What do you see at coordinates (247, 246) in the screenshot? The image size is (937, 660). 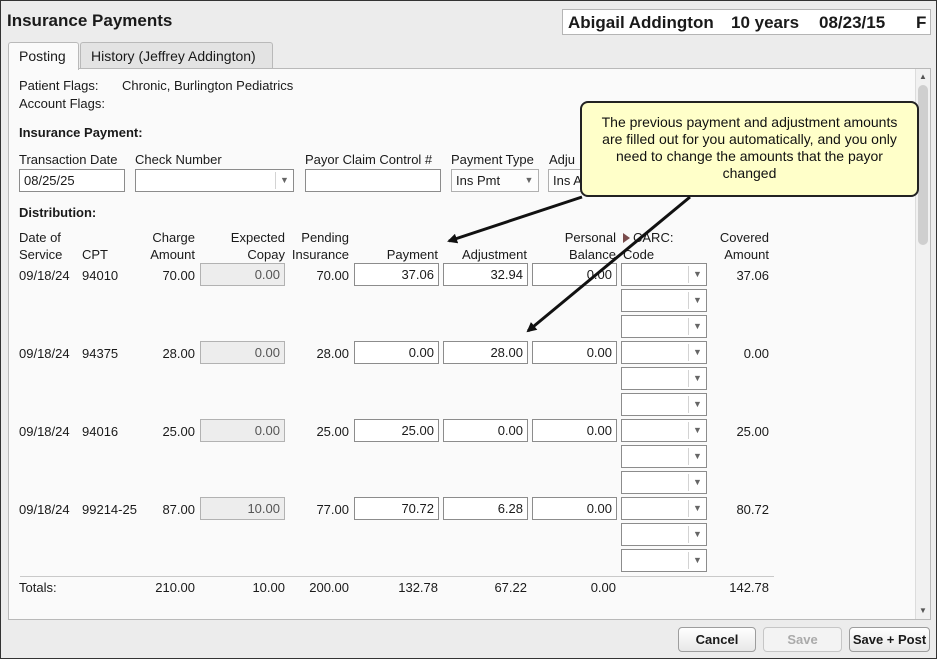 I see `column-header-copay: Expected Copay` at bounding box center [247, 246].